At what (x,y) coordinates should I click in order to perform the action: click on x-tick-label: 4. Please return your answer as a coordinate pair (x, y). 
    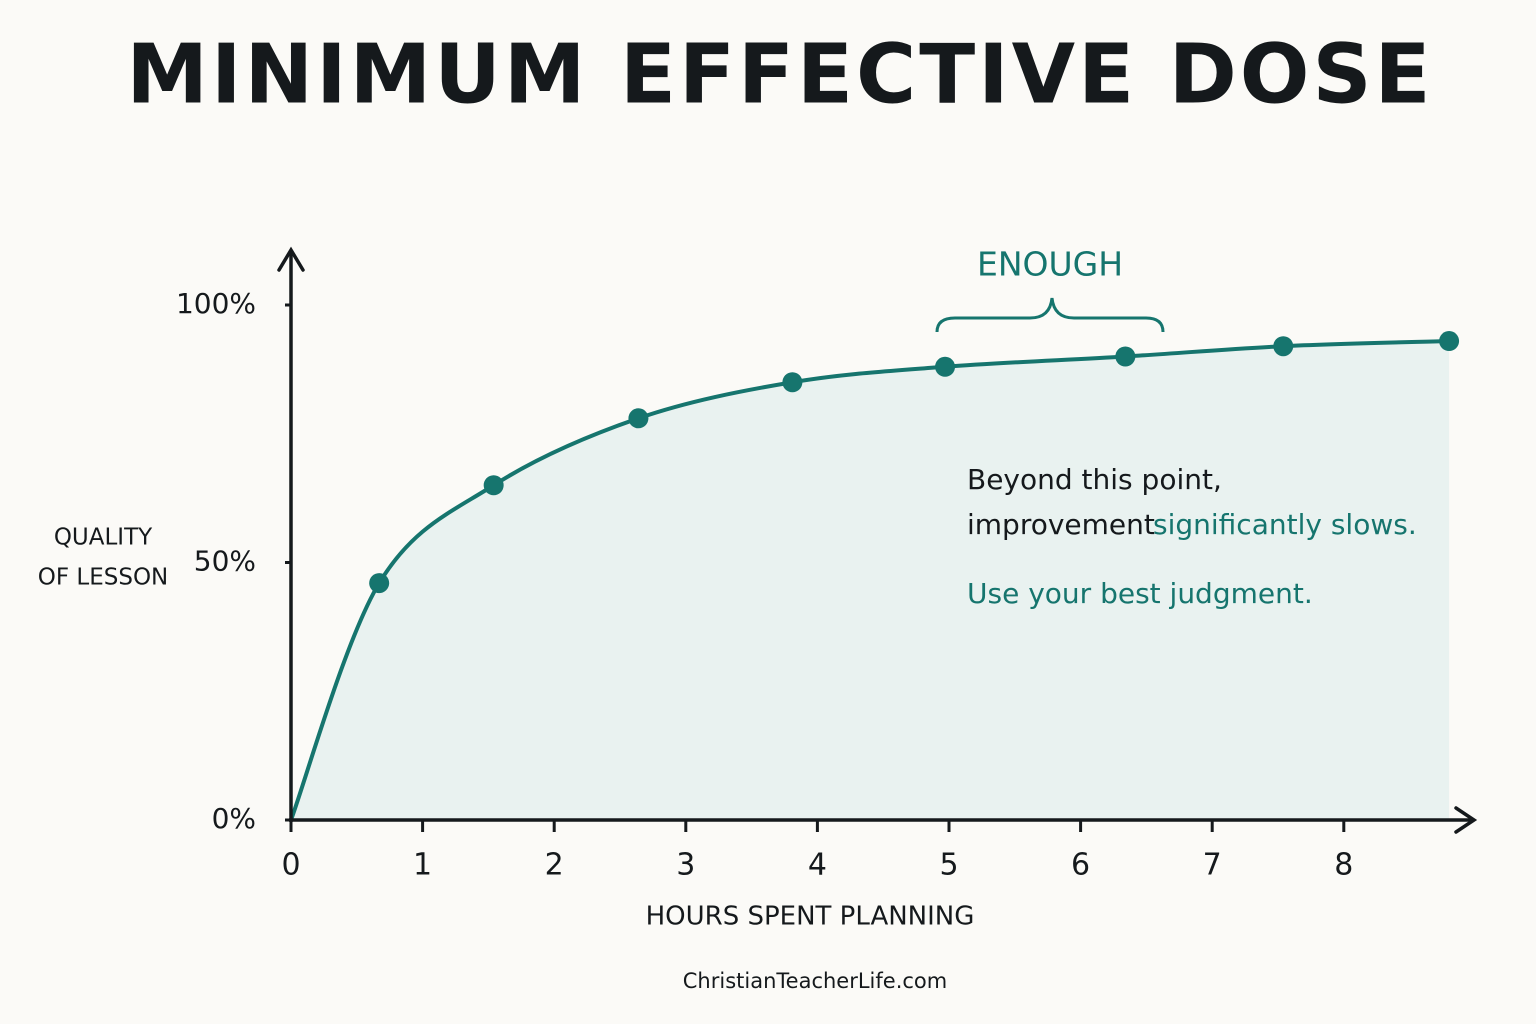
    Looking at the image, I should click on (817, 865).